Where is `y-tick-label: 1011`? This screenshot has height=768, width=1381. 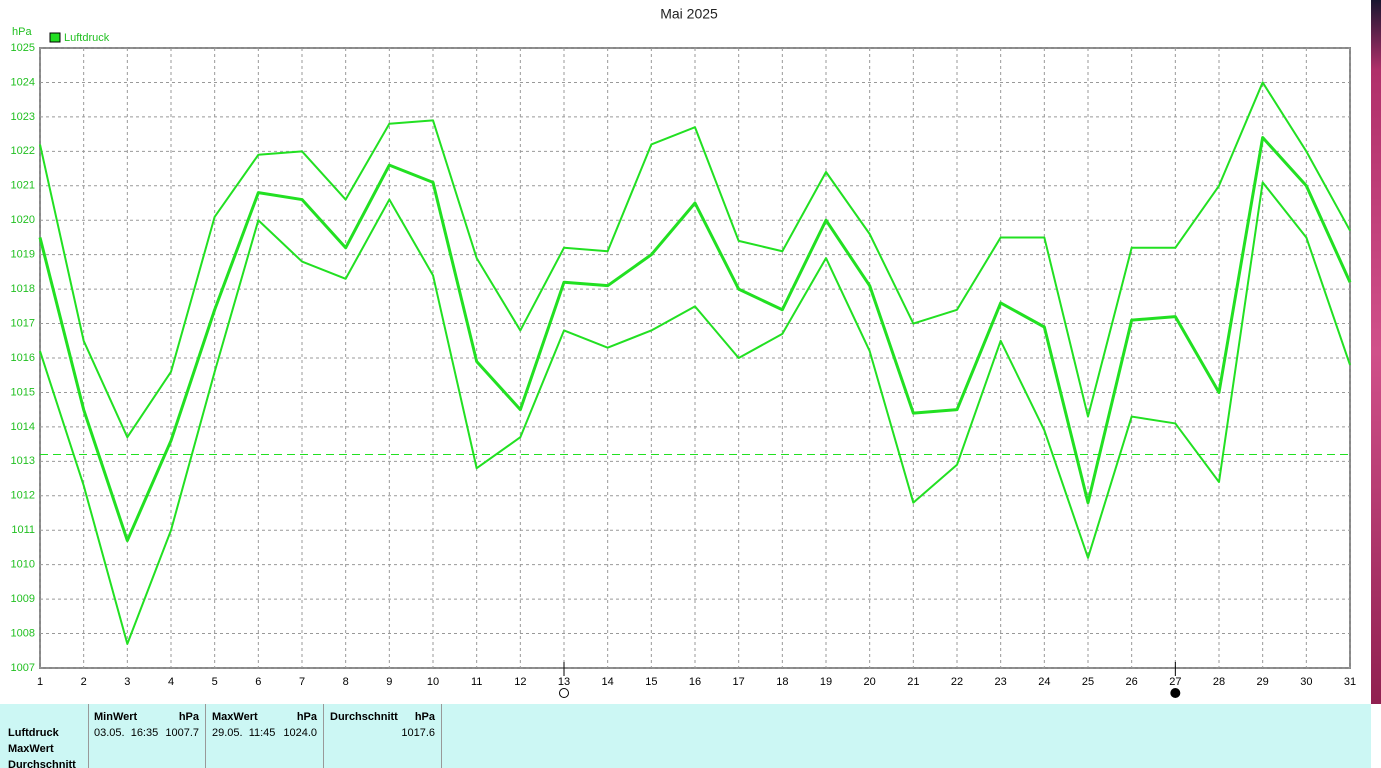 y-tick-label: 1011 is located at coordinates (23, 530).